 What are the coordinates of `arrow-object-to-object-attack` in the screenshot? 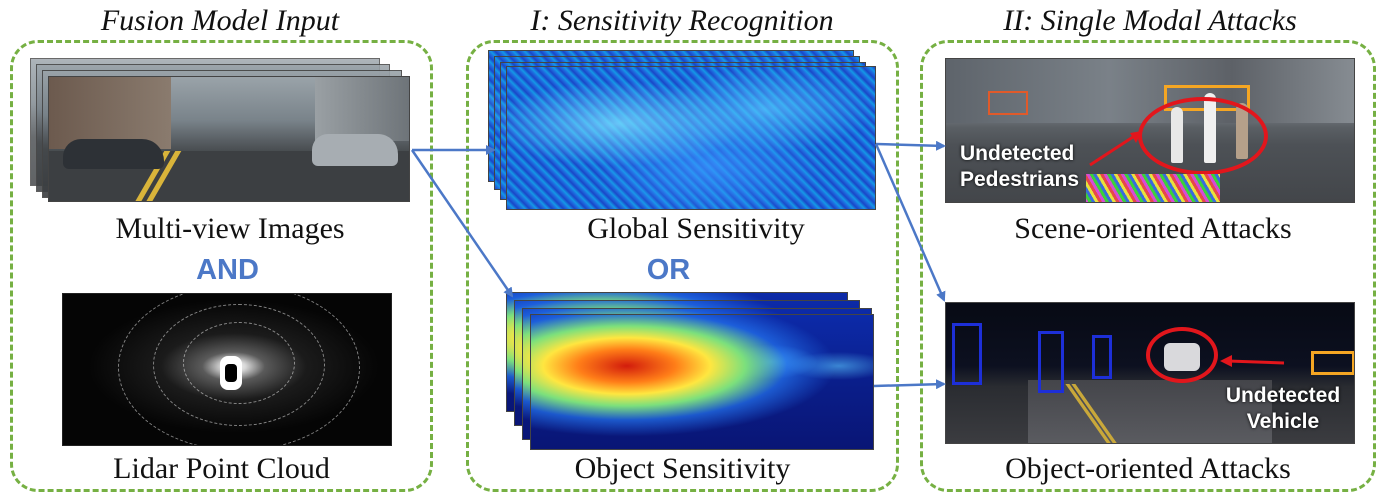 It's located at (909, 384).